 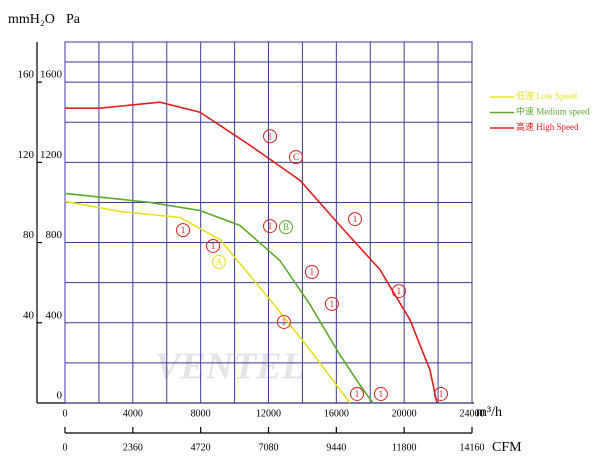 What do you see at coordinates (336, 413) in the screenshot?
I see `x-tick-label: 16000` at bounding box center [336, 413].